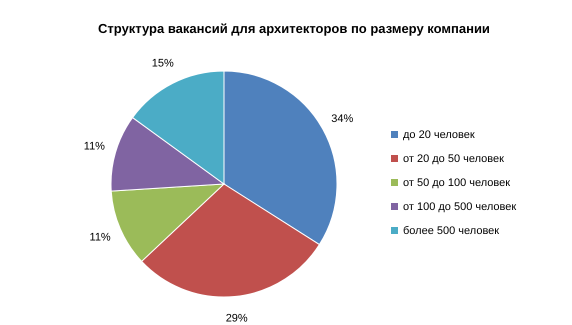 The height and width of the screenshot is (325, 572). Describe the element at coordinates (163, 64) in the screenshot. I see `data-label: 15%` at that location.